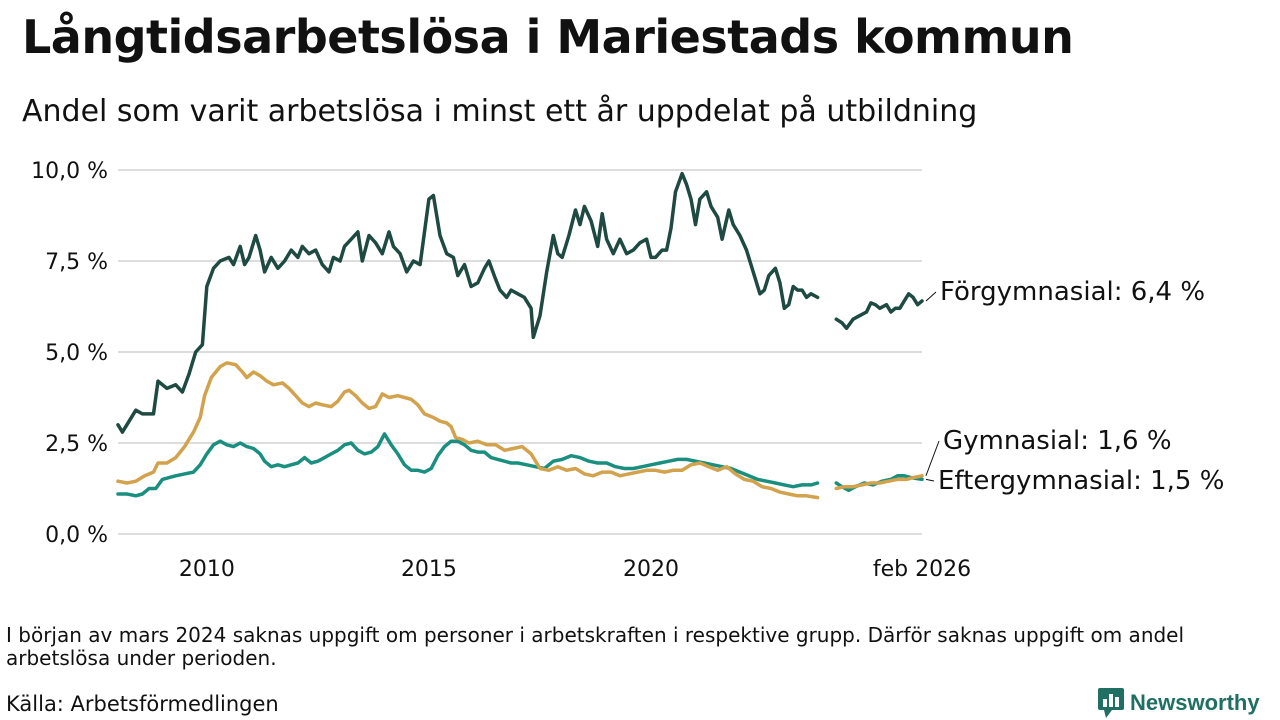 The height and width of the screenshot is (720, 1280). Describe the element at coordinates (1057, 441) in the screenshot. I see `series-end-label: Gymnasial: 1,6 %` at that location.